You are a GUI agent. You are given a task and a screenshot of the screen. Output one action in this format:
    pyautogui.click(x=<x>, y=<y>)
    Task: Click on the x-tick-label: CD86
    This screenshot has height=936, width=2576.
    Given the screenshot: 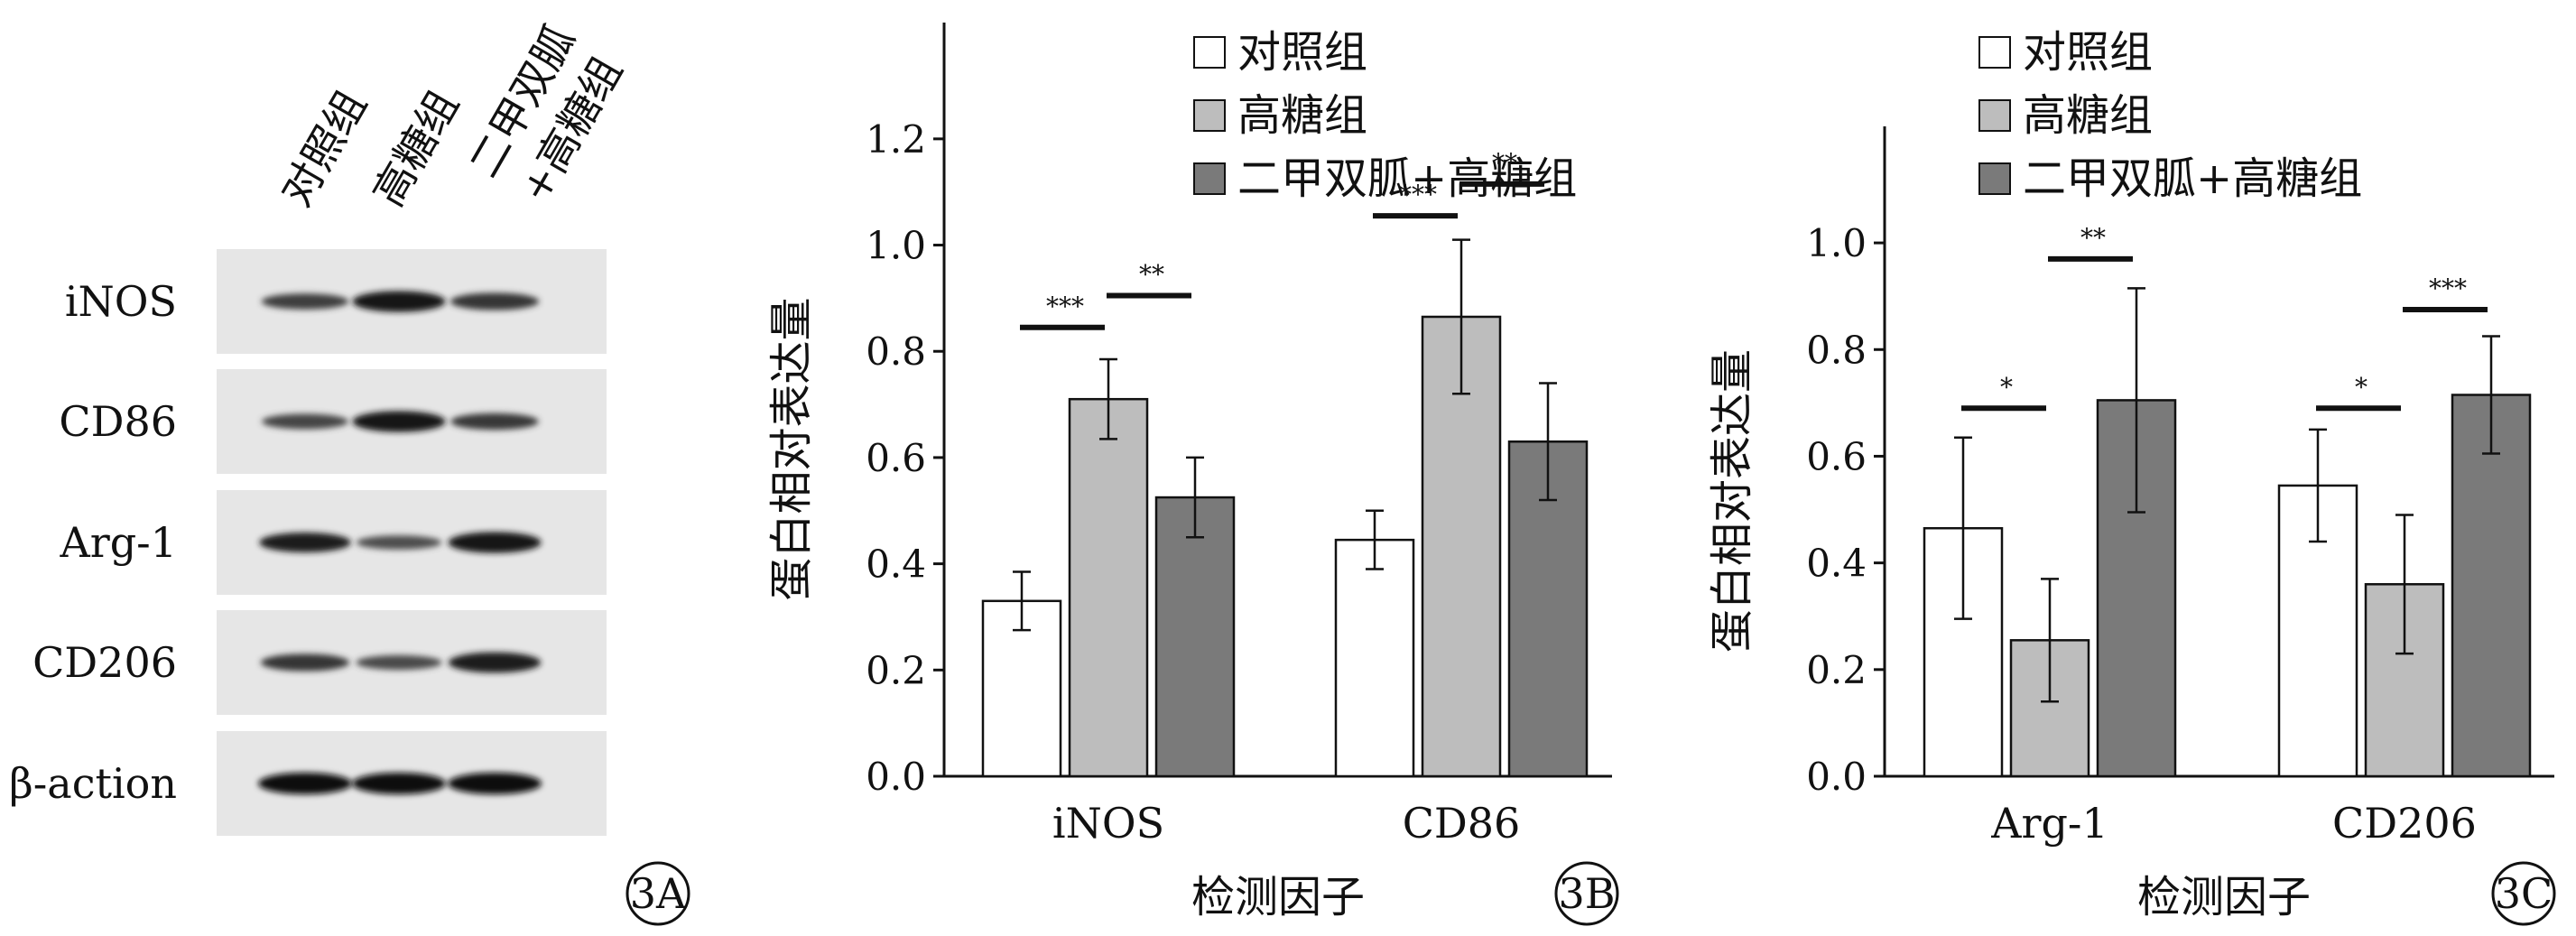 What is the action you would take?
    pyautogui.click(x=1462, y=824)
    